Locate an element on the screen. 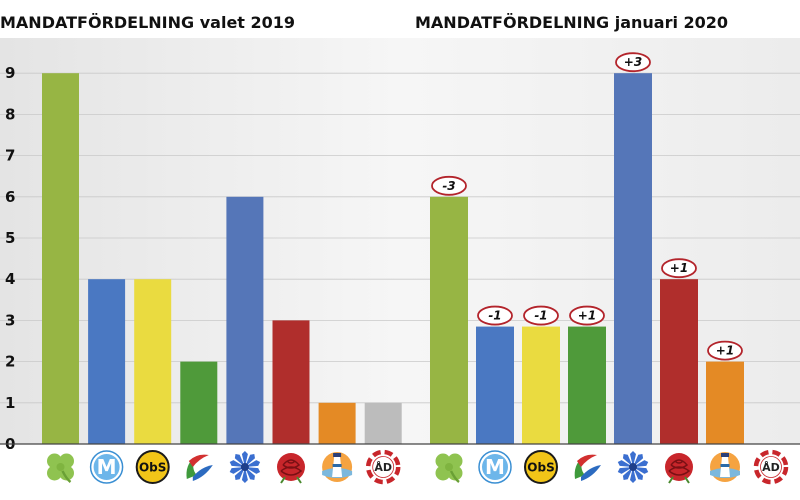 This screenshot has height=500, width=800. bar-2019-ms-logo is located at coordinates (107, 361).